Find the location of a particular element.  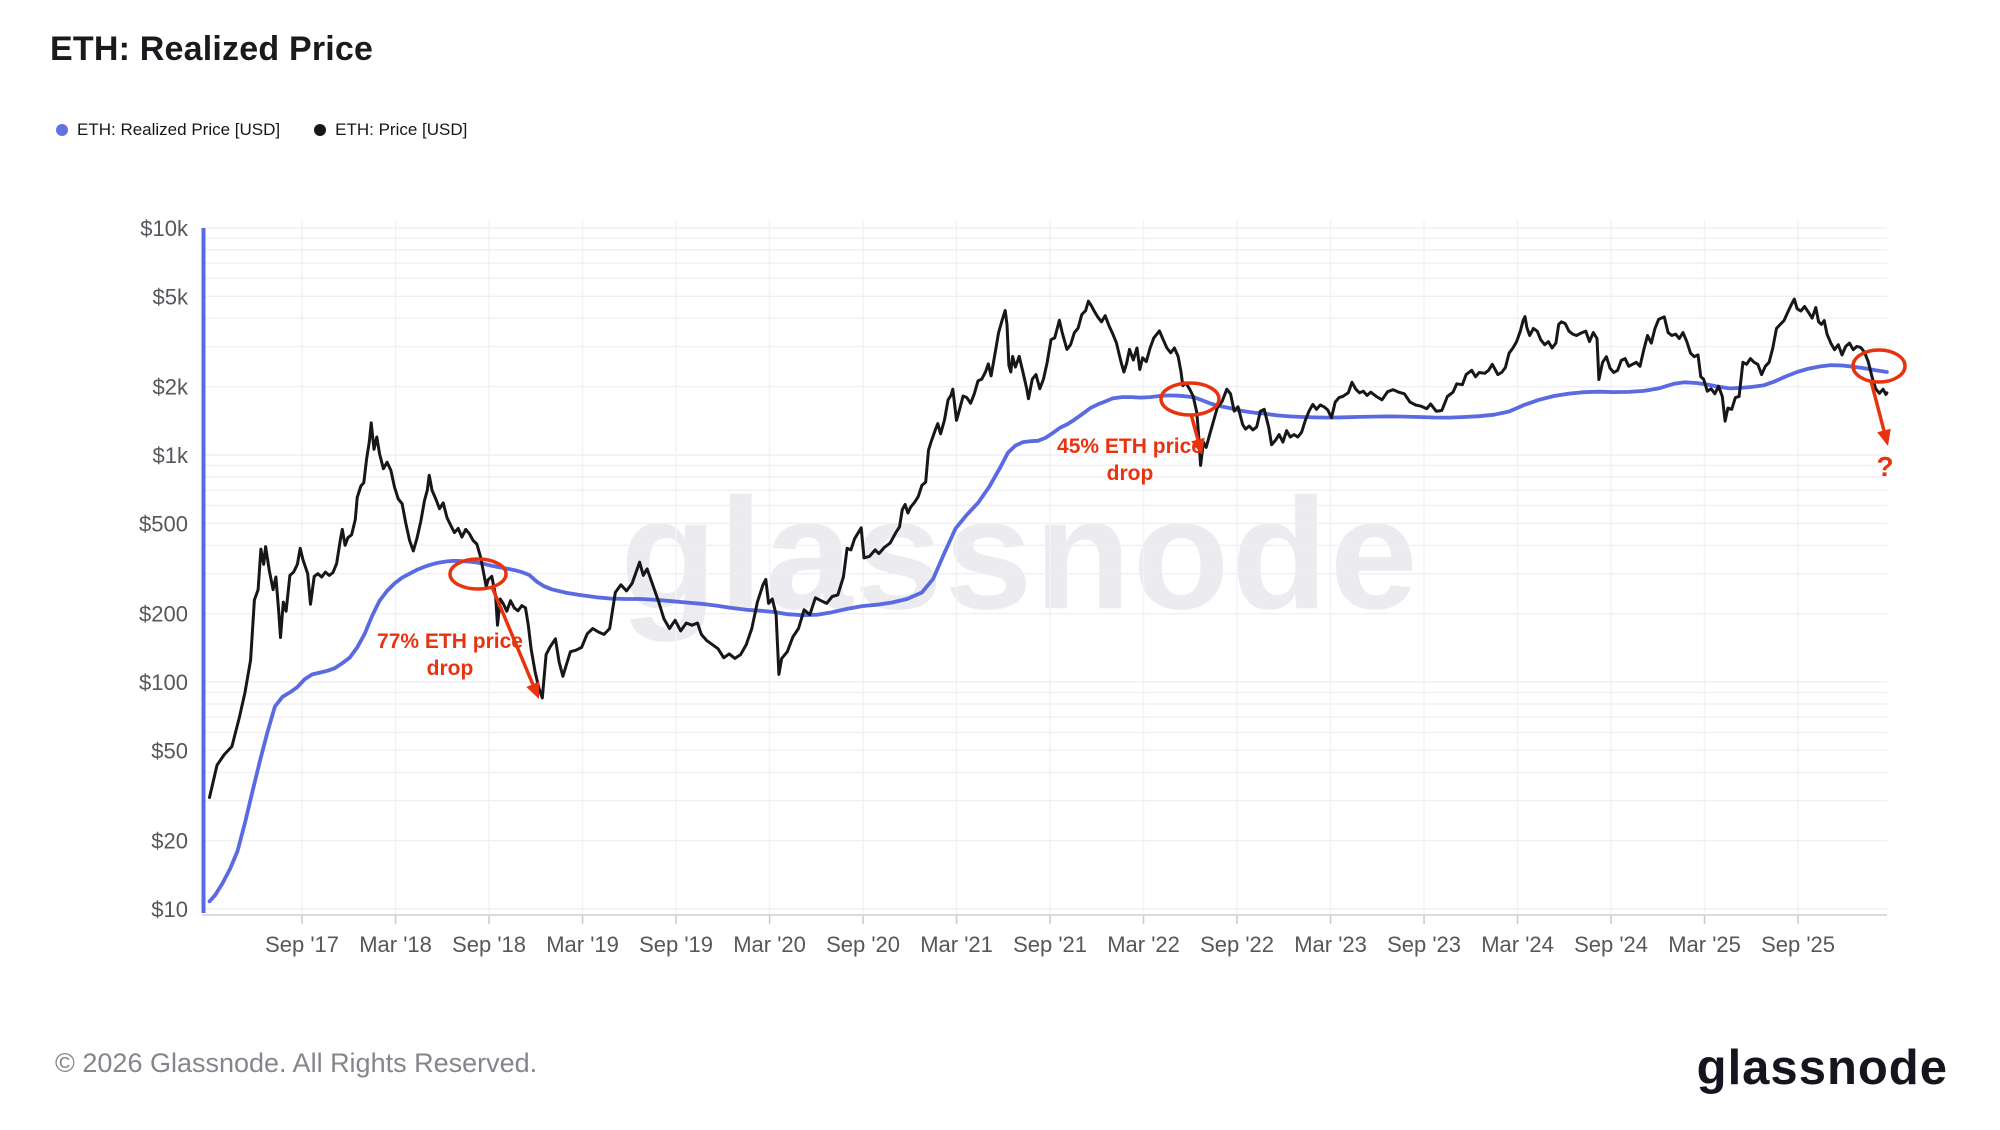

y-axis-label: $100 is located at coordinates (163, 682).